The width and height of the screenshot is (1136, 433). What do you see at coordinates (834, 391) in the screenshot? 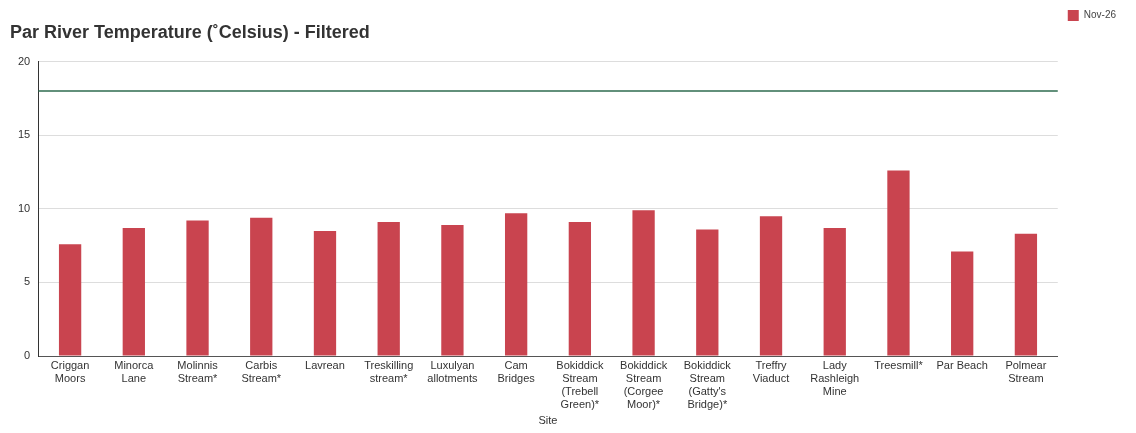
I see `category-label: Mine` at bounding box center [834, 391].